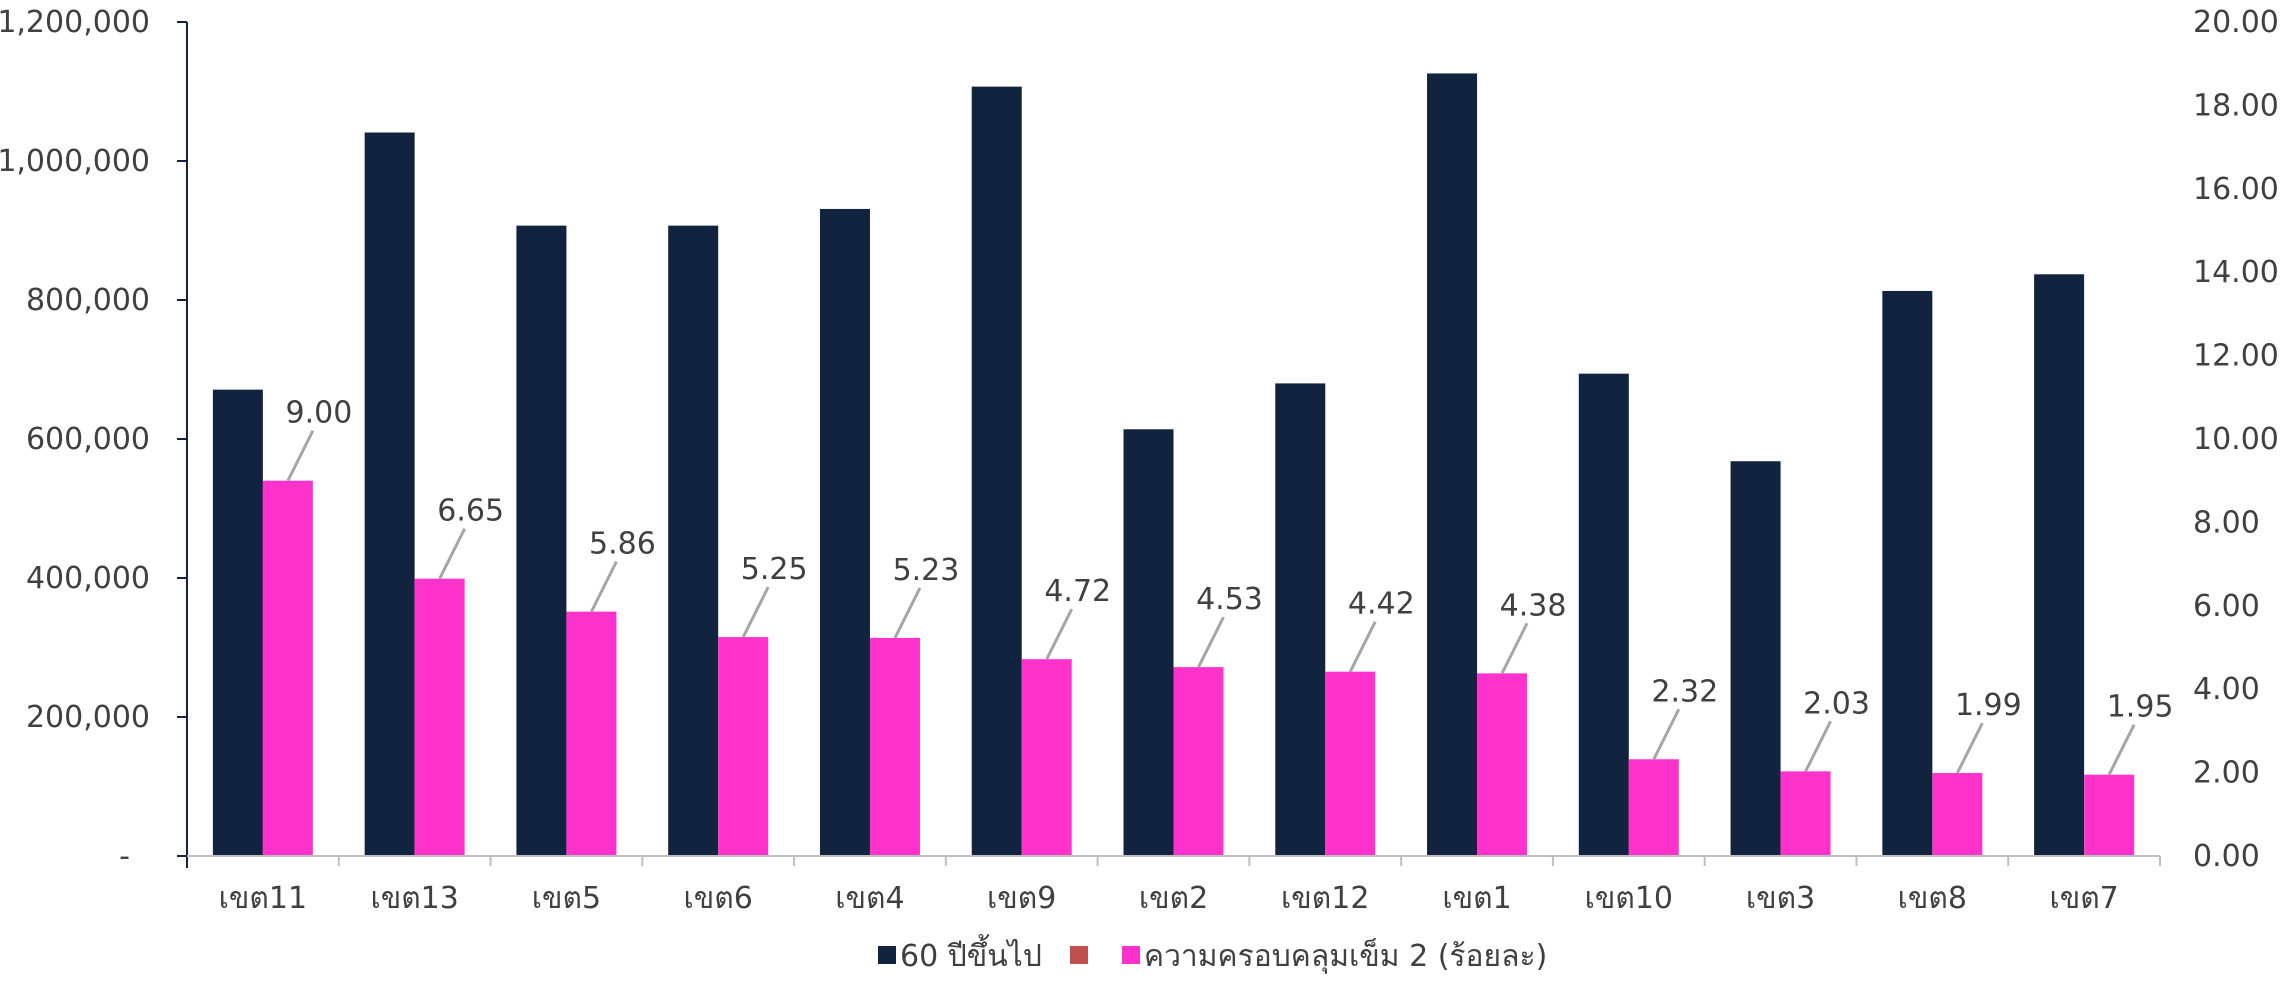  Describe the element at coordinates (75, 22) in the screenshot. I see `left-tick-label-6: 1,200,000` at that location.